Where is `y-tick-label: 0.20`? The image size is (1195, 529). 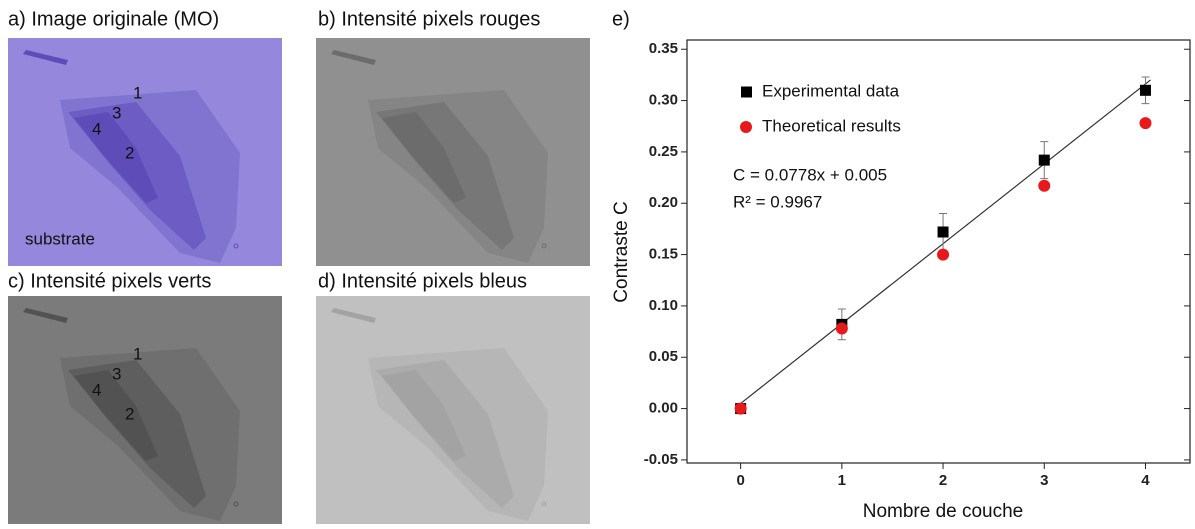
y-tick-label: 0.20 is located at coordinates (663, 202).